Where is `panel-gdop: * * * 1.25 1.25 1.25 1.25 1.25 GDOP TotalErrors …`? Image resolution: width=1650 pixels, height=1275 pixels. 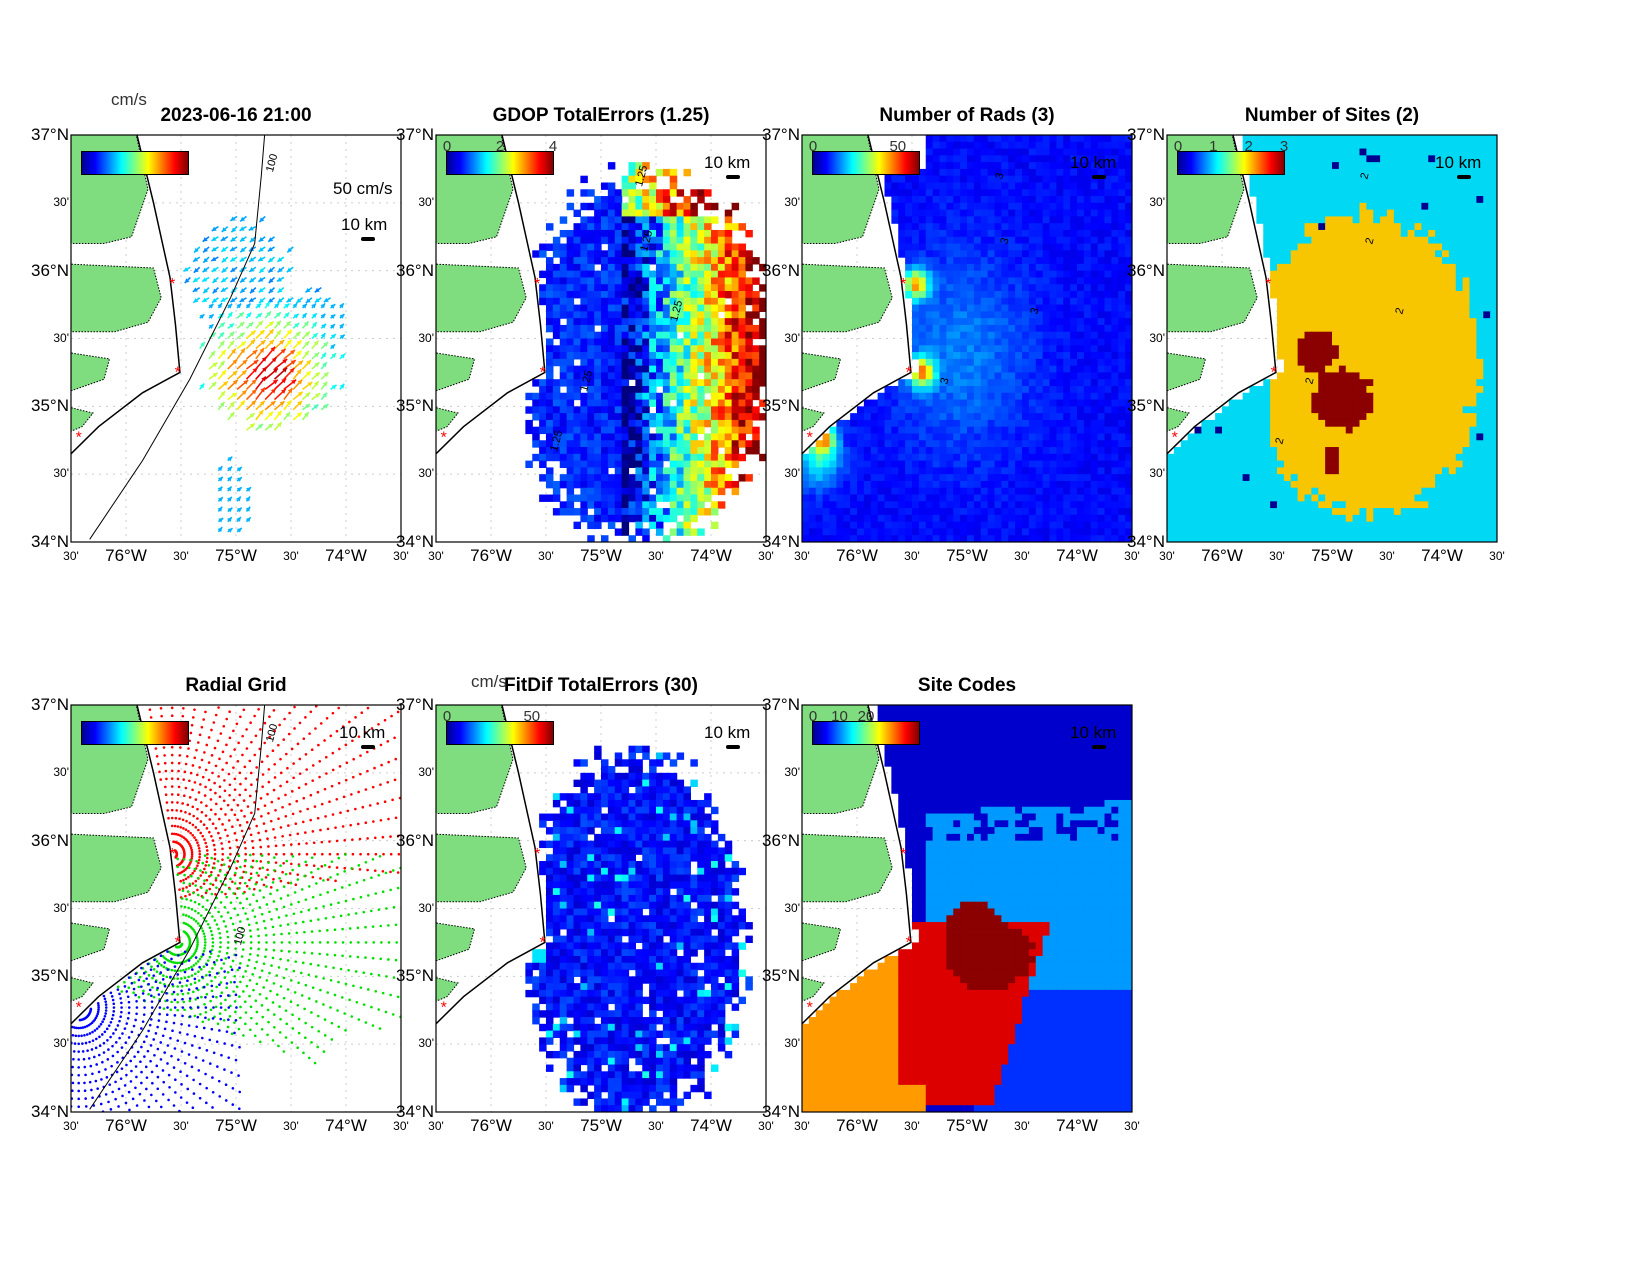
panel-gdop: * * * 1.25 1.25 1.25 1.25 1.25 GDOP TotalErrors … is located at coordinates (585, 335).